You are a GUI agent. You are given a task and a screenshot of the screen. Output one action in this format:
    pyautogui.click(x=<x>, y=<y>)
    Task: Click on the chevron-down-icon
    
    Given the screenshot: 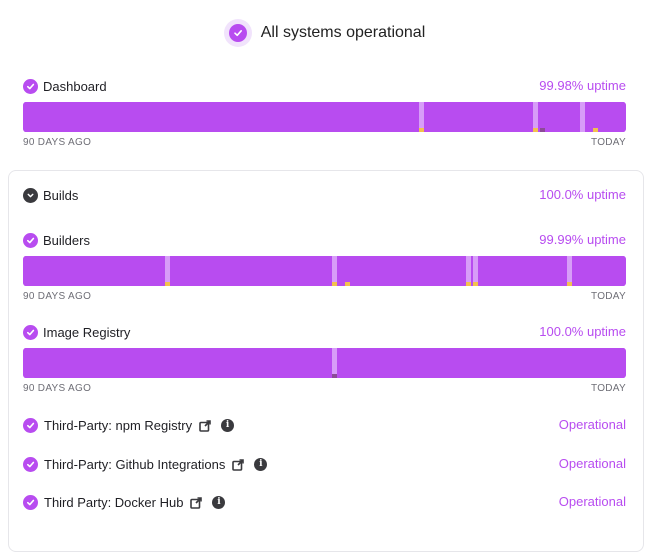 What is the action you would take?
    pyautogui.click(x=30, y=195)
    